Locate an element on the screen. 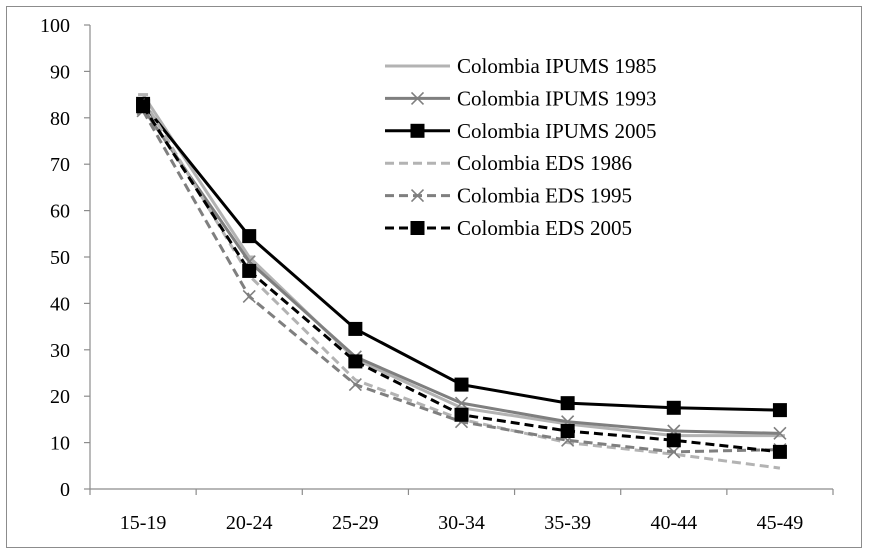 The height and width of the screenshot is (556, 870). legend-label: Colombia EDS 1995 is located at coordinates (544, 196).